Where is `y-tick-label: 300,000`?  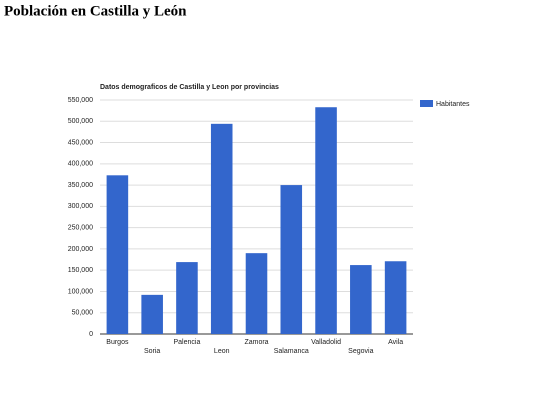 y-tick-label: 300,000 is located at coordinates (80, 206).